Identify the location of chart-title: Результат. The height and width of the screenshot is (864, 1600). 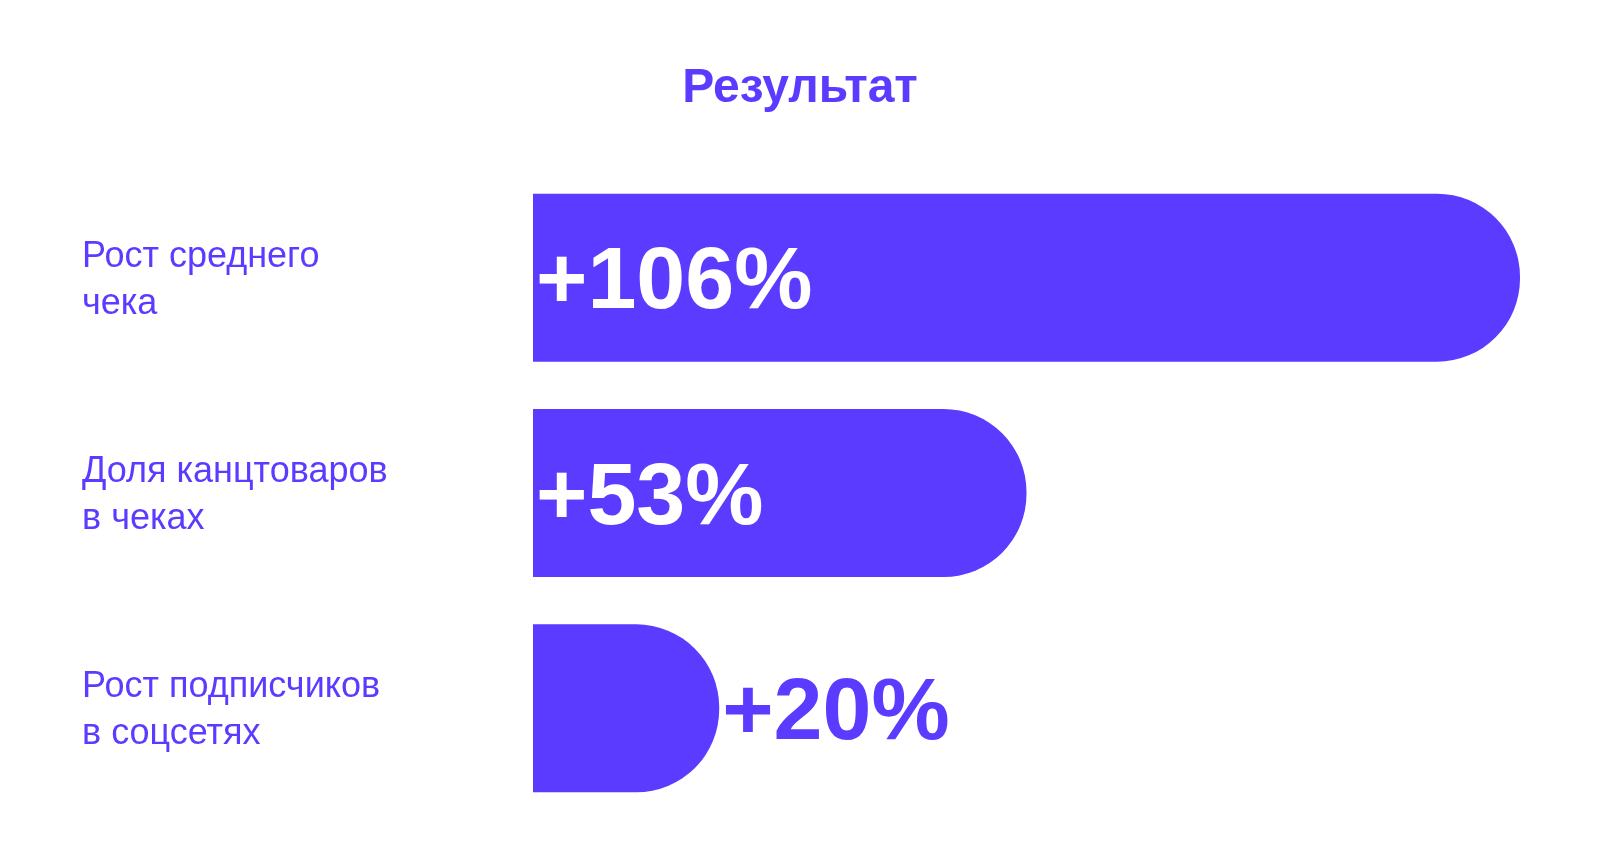
(800, 85).